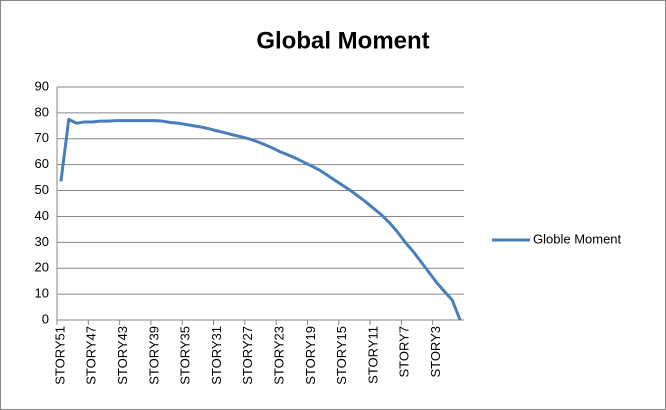 The width and height of the screenshot is (666, 410). I want to click on y-tick-label: 10, so click(42, 293).